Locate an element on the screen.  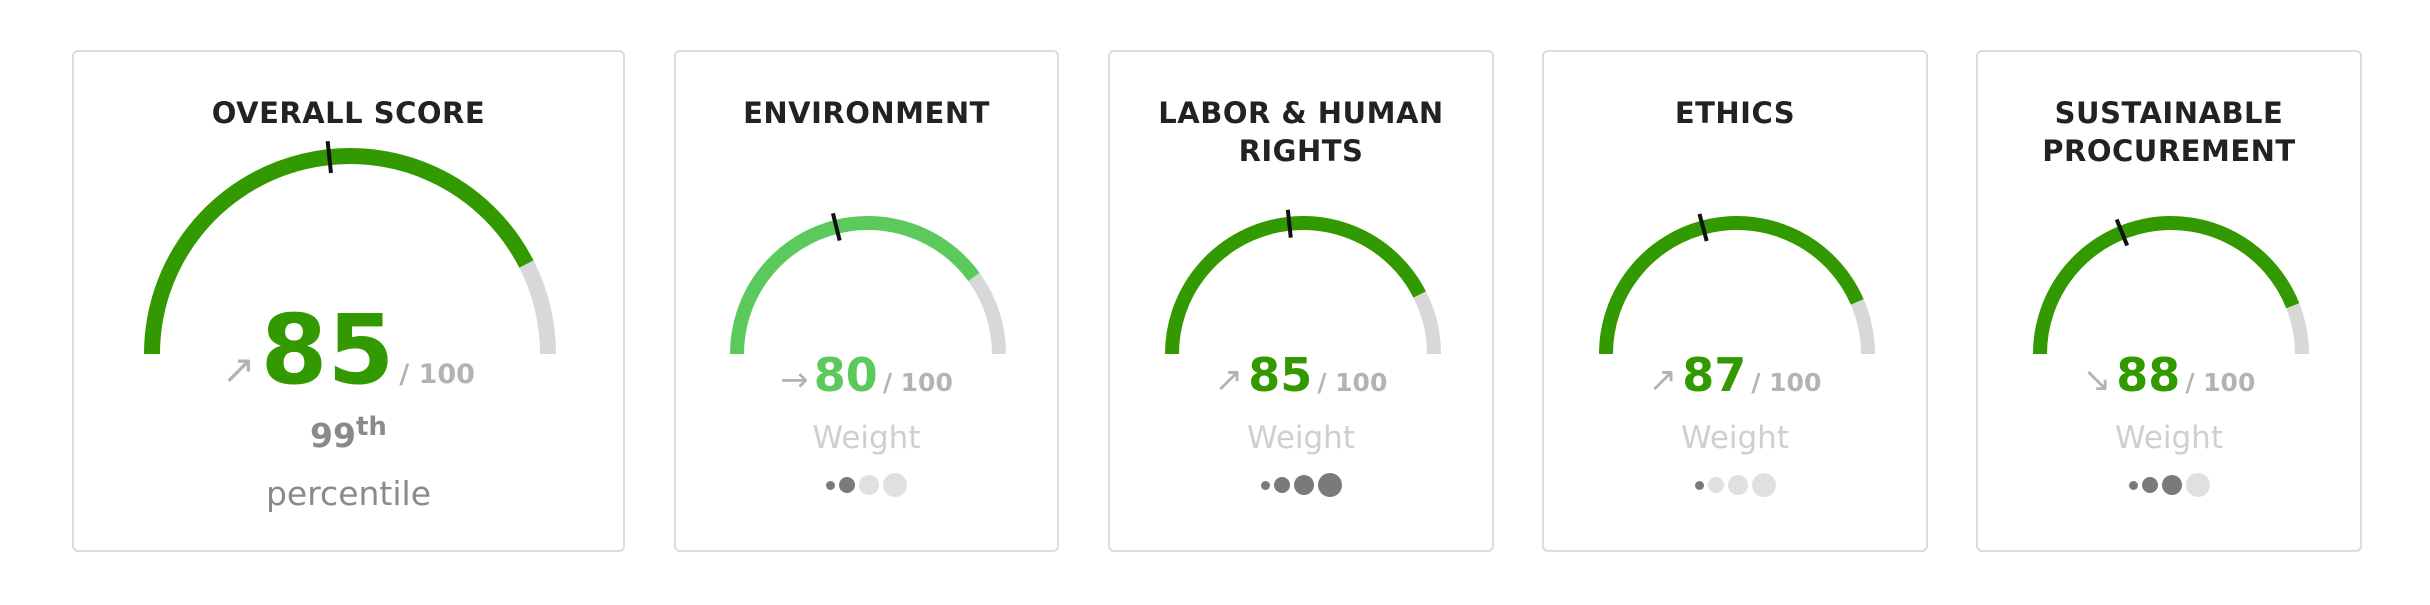
overall-score-row: ↗ 85 / 100 is located at coordinates (348, 350).